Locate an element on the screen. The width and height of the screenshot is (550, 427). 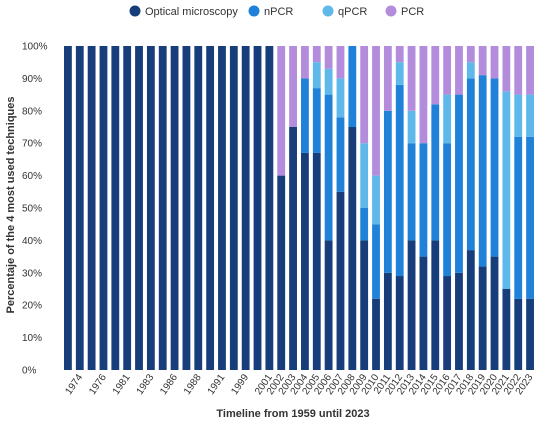
y-tick-label: 70% is located at coordinates (32, 144).